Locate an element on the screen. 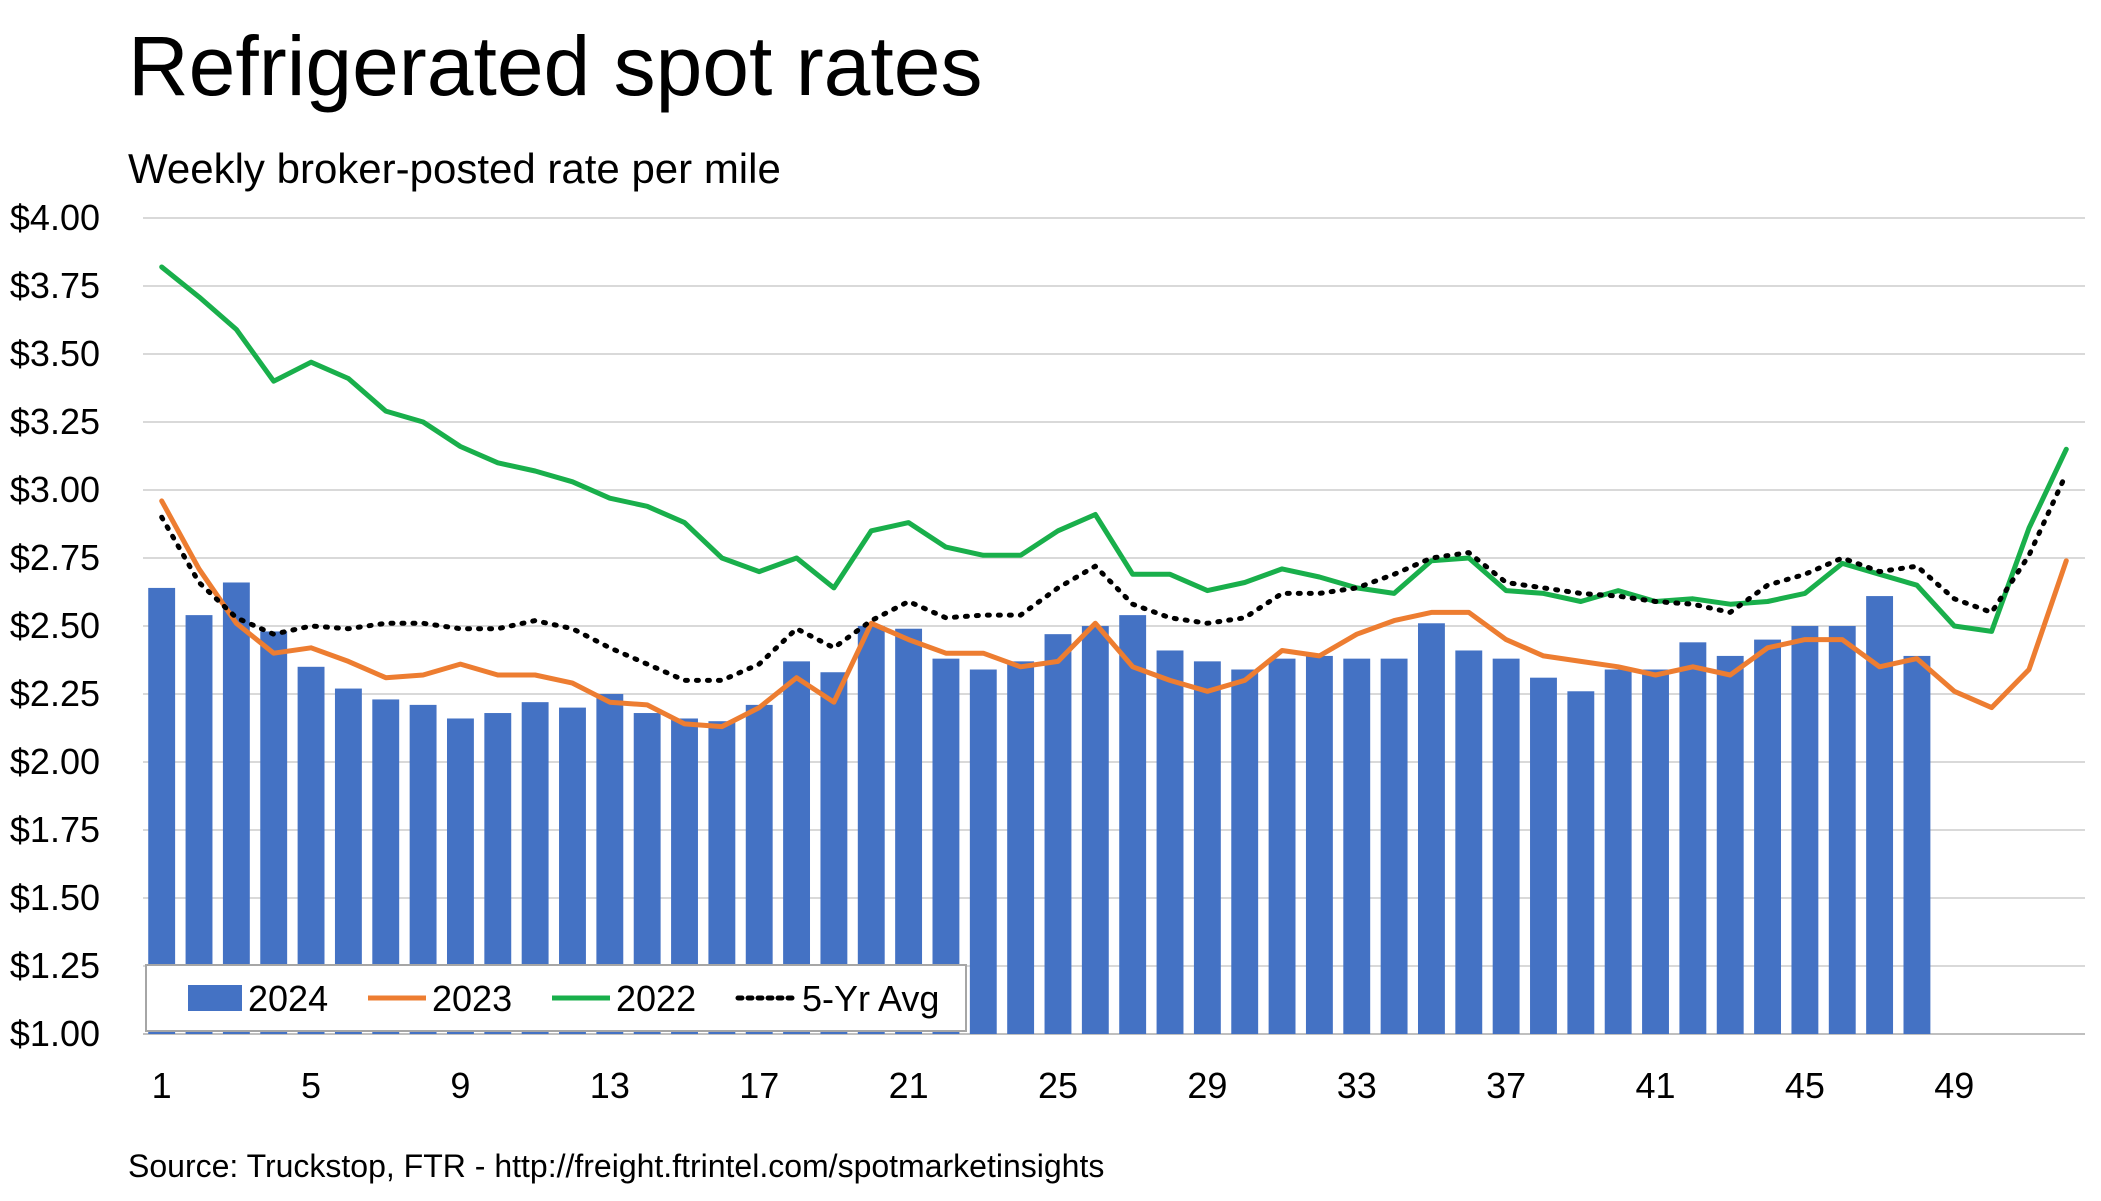 This screenshot has width=2101, height=1201. legend-label-2023: 2023 is located at coordinates (472, 998).